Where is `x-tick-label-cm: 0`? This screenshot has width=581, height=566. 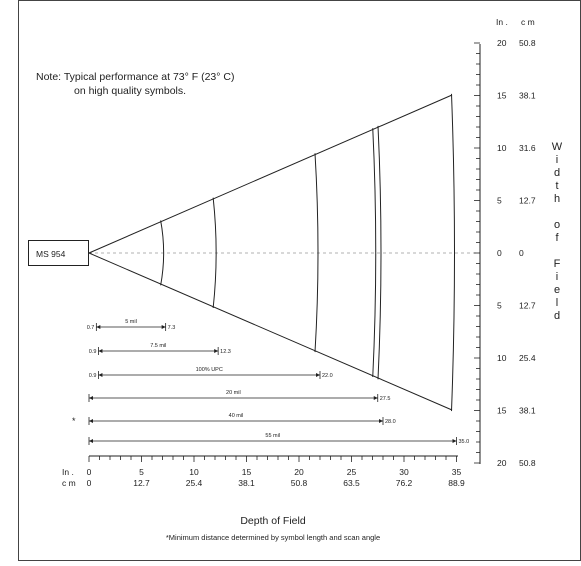 x-tick-label-cm: 0 is located at coordinates (89, 483).